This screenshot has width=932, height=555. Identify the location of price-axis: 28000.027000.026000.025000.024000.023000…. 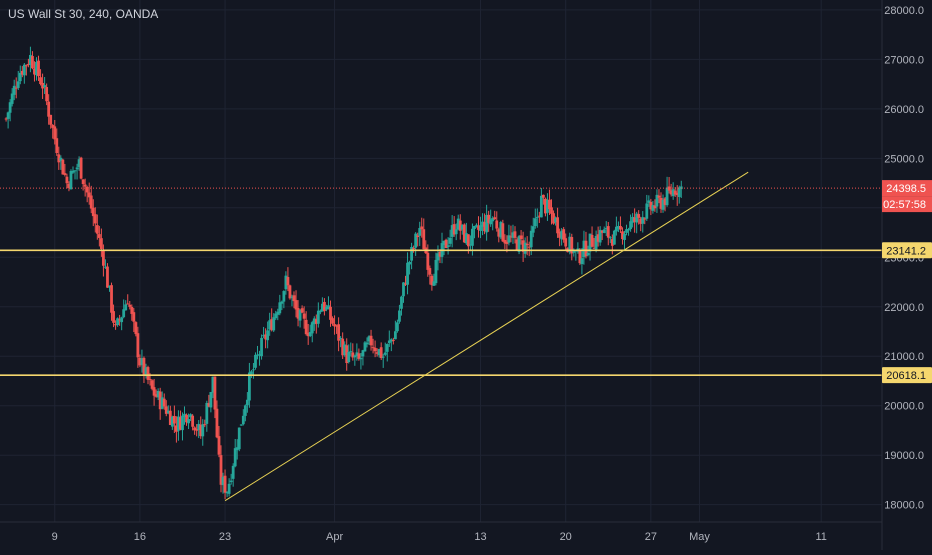
(906, 275).